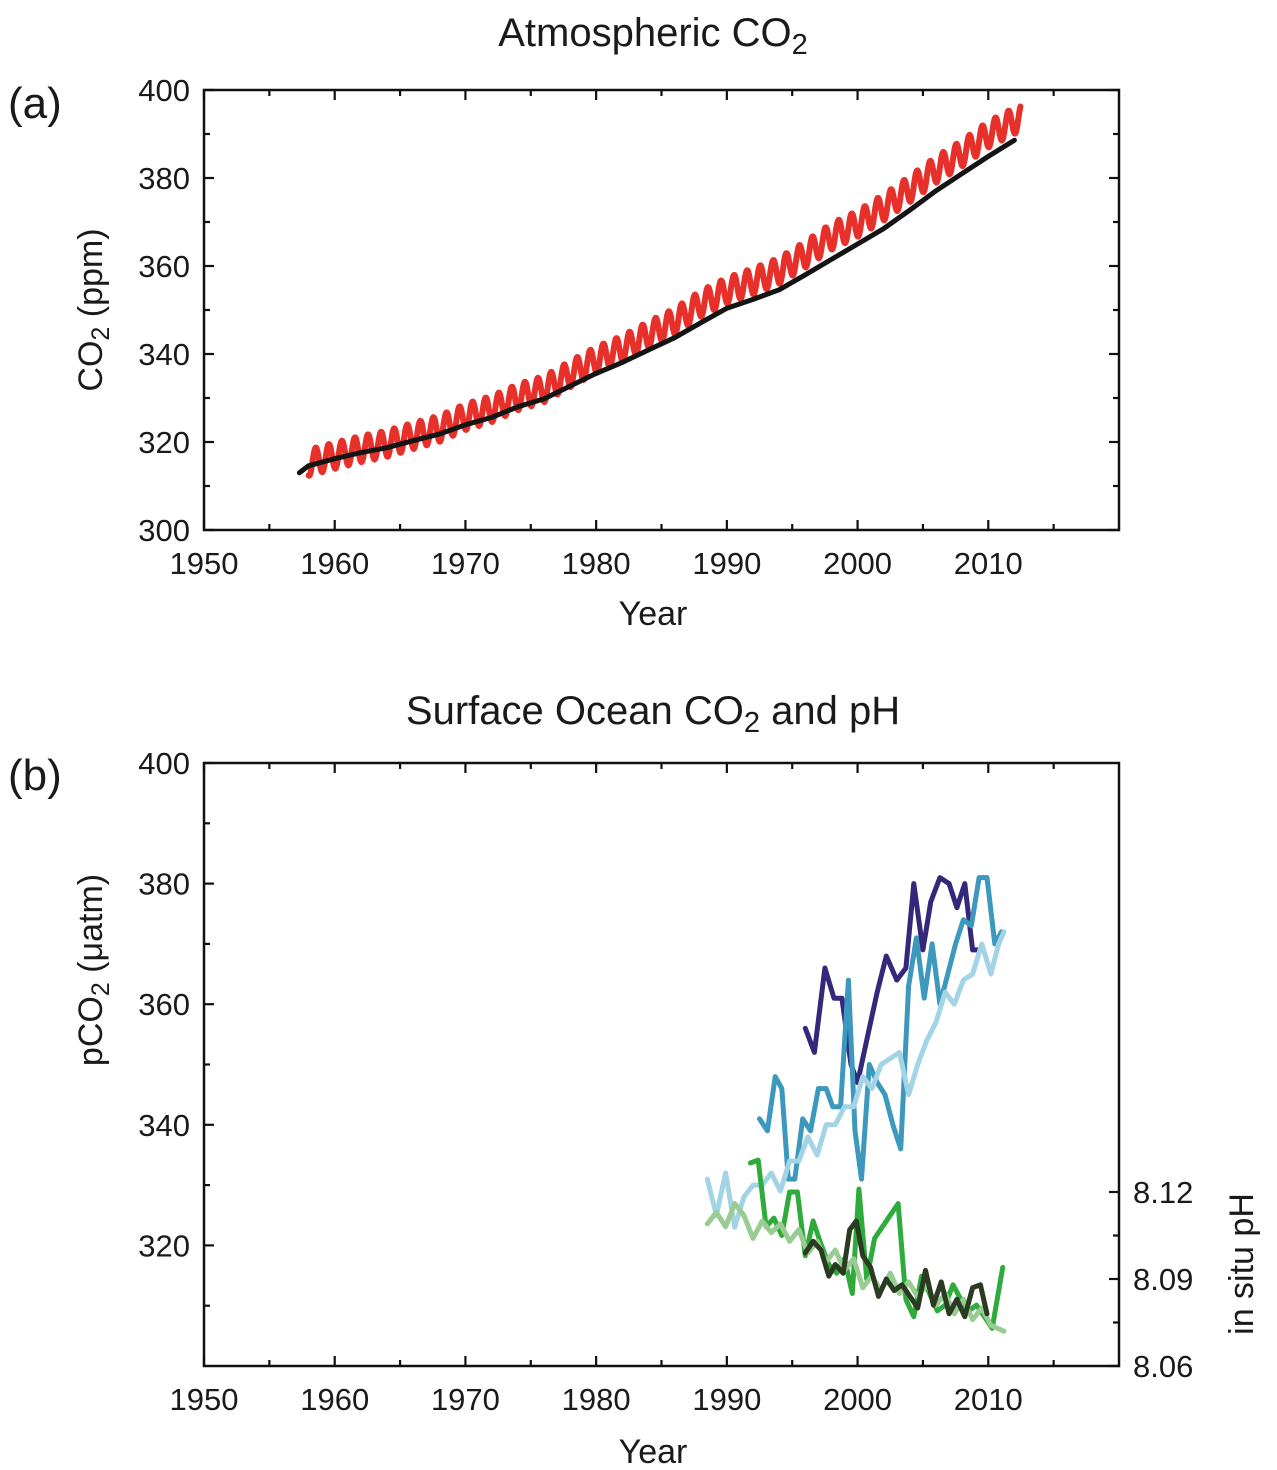 Image resolution: width=1277 pixels, height=1470 pixels. What do you see at coordinates (334, 563) in the screenshot?
I see `panel-a-x-tick-label: 1960` at bounding box center [334, 563].